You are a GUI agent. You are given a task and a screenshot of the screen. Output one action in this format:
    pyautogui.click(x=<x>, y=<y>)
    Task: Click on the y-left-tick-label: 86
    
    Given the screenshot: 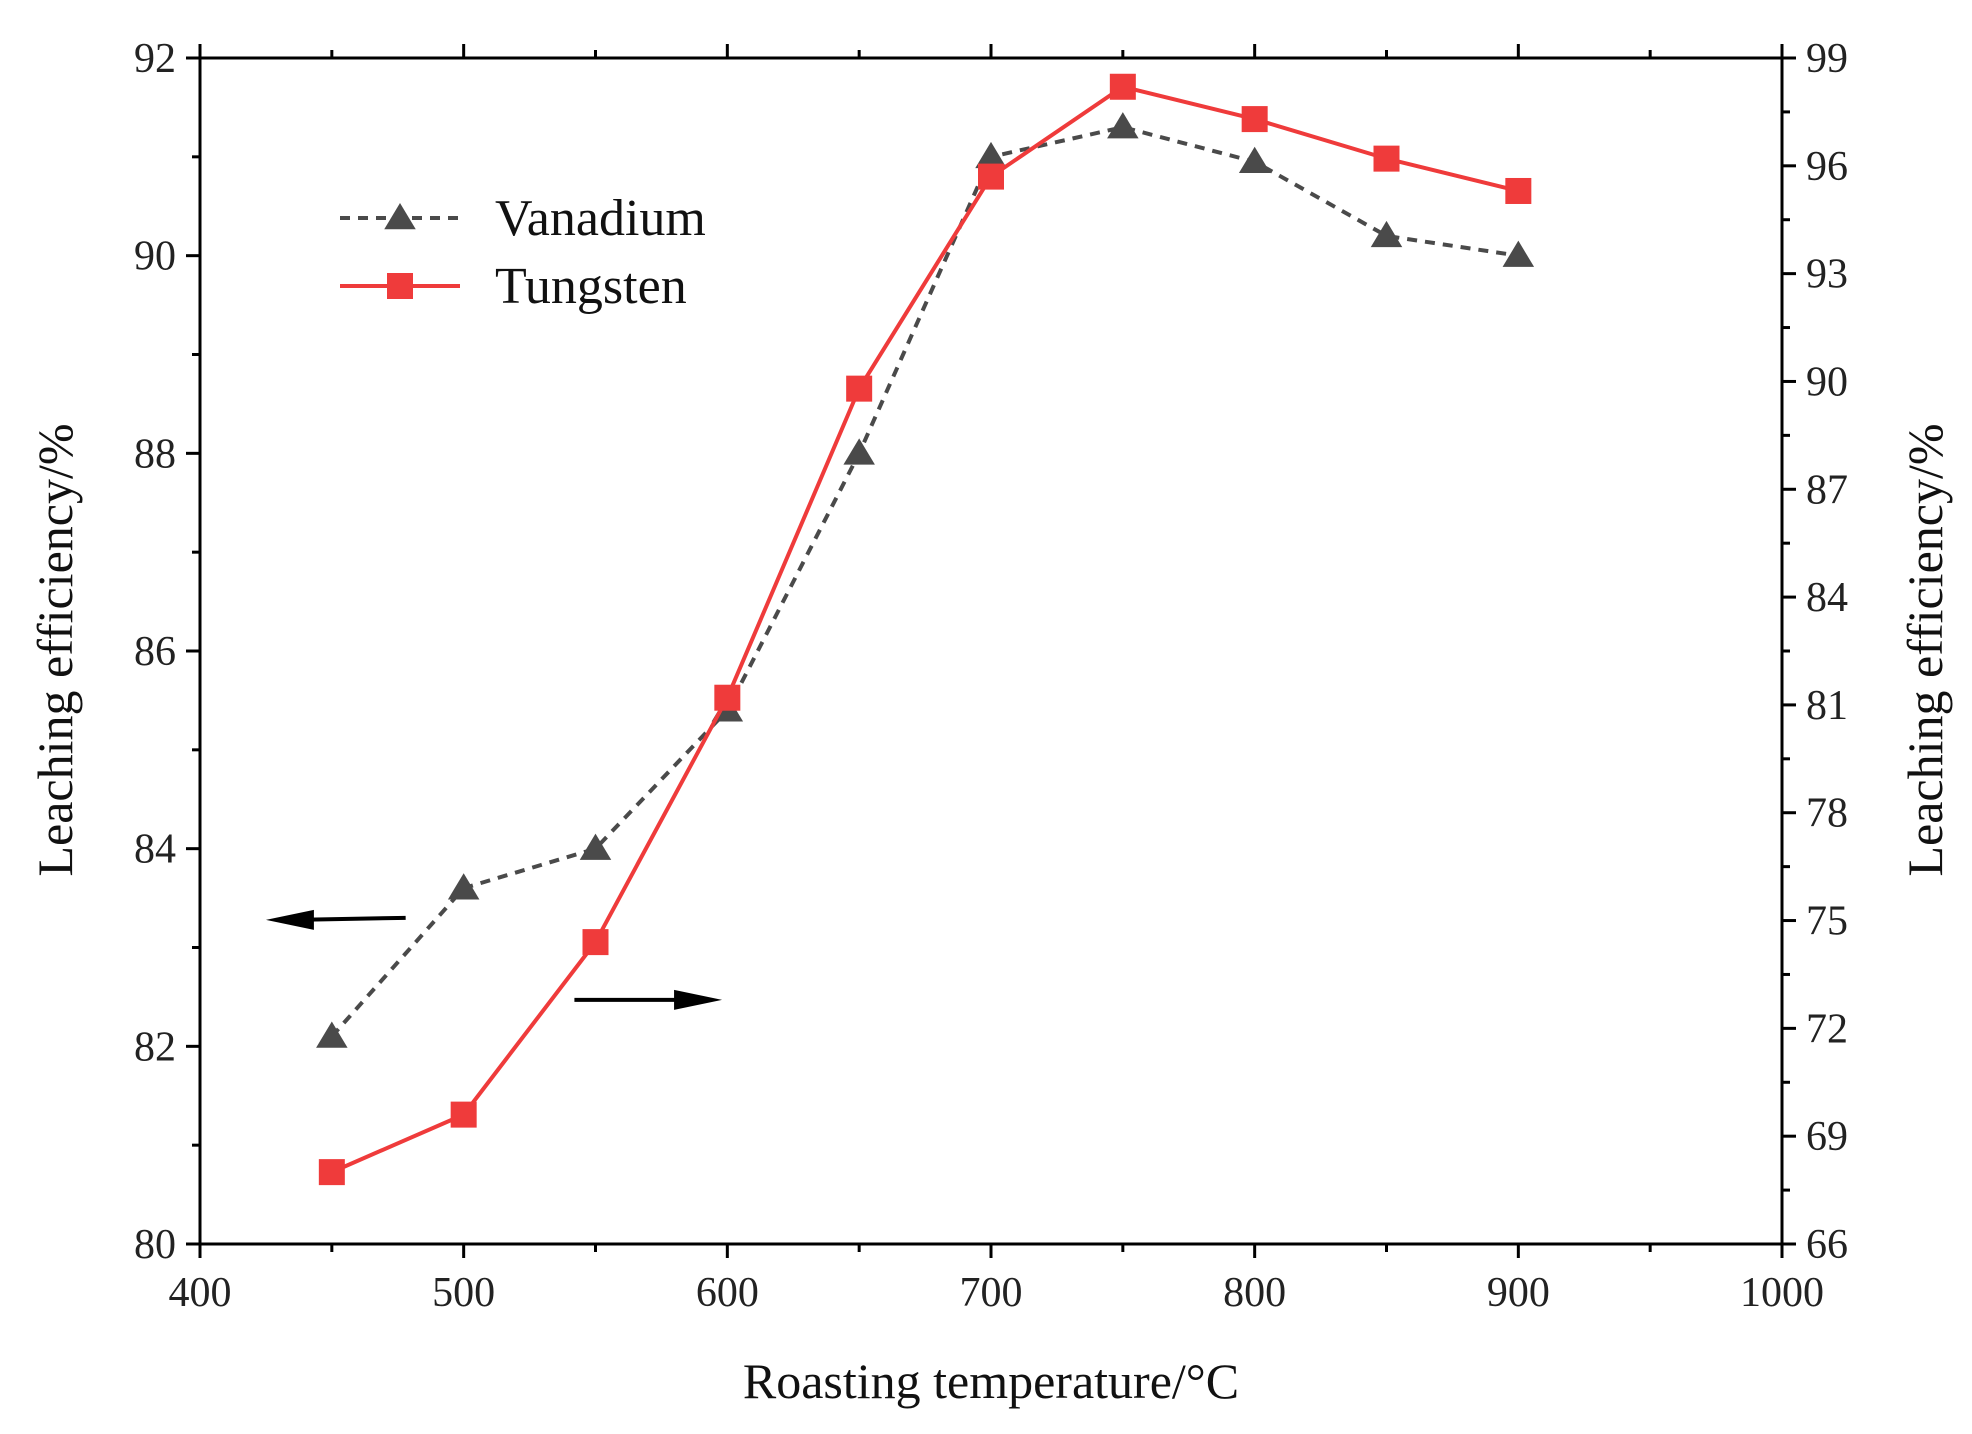 What is the action you would take?
    pyautogui.click(x=155, y=652)
    